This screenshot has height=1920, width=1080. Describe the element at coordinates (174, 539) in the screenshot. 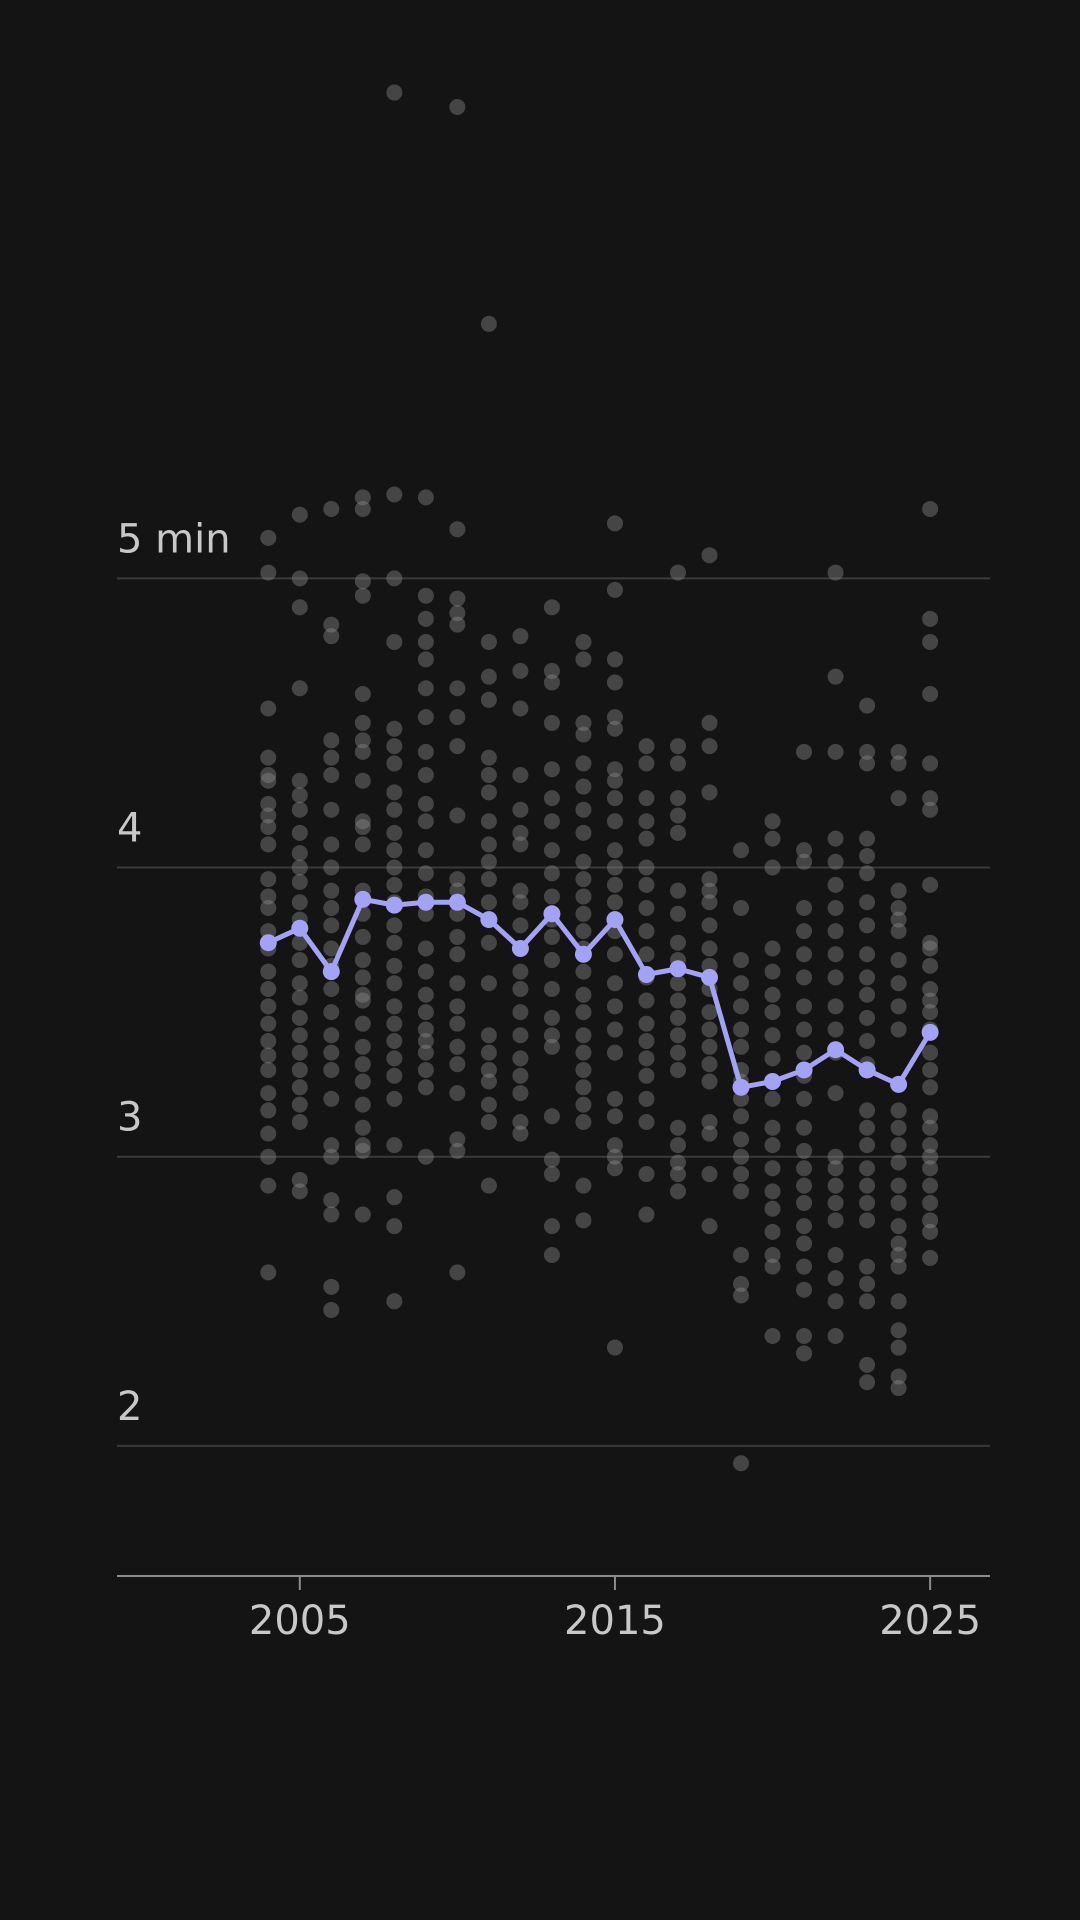

I see `y-tick-label: 5 min` at that location.